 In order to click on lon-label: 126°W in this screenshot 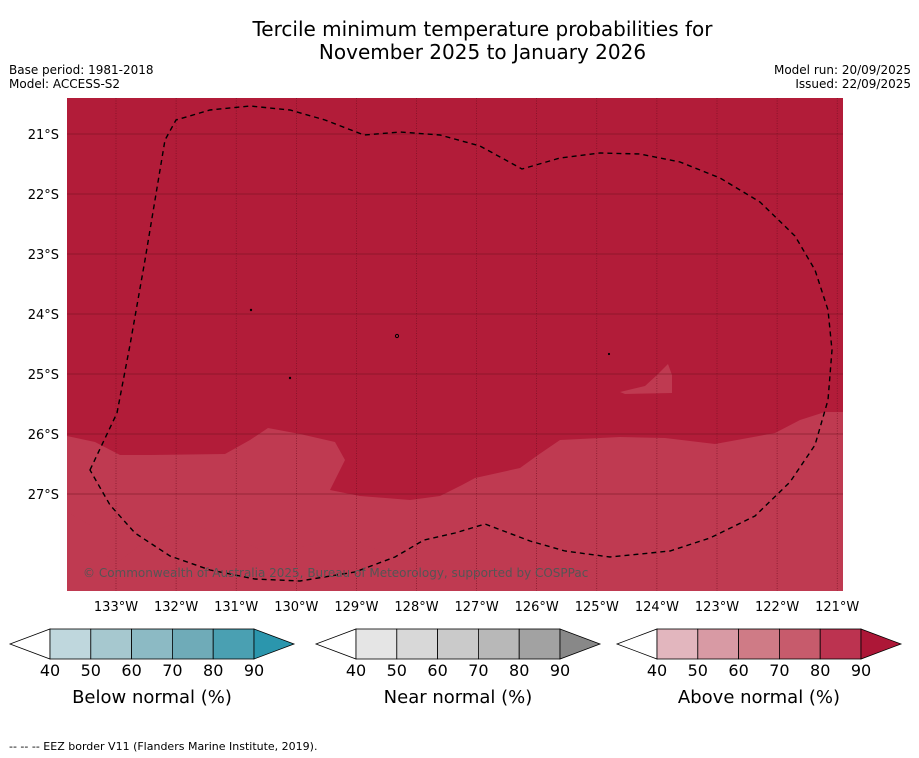, I will do `click(537, 607)`.